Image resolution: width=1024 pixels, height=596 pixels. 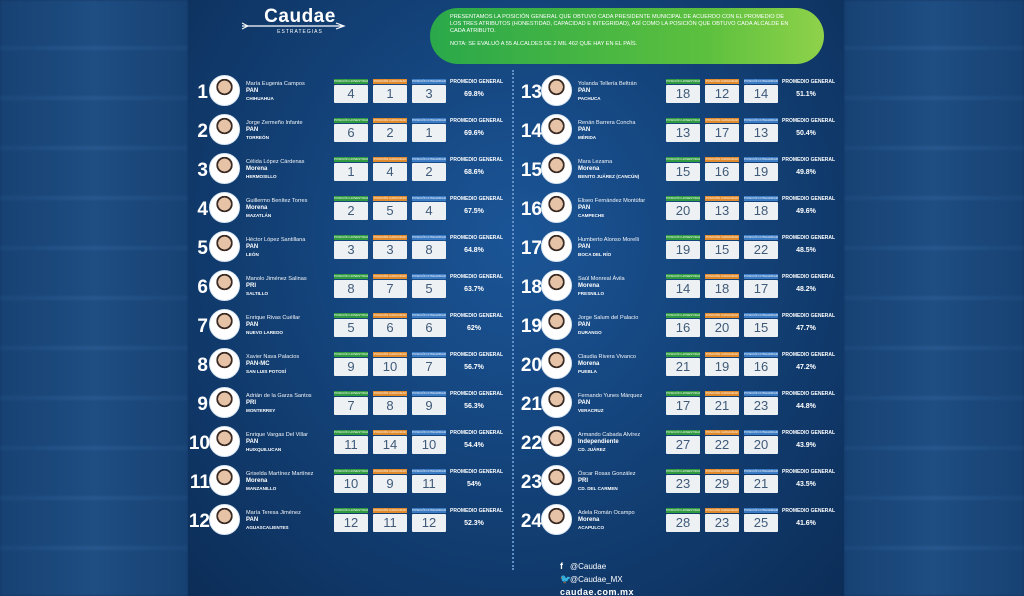 What do you see at coordinates (252, 325) in the screenshot?
I see `mayor-party: PAN` at bounding box center [252, 325].